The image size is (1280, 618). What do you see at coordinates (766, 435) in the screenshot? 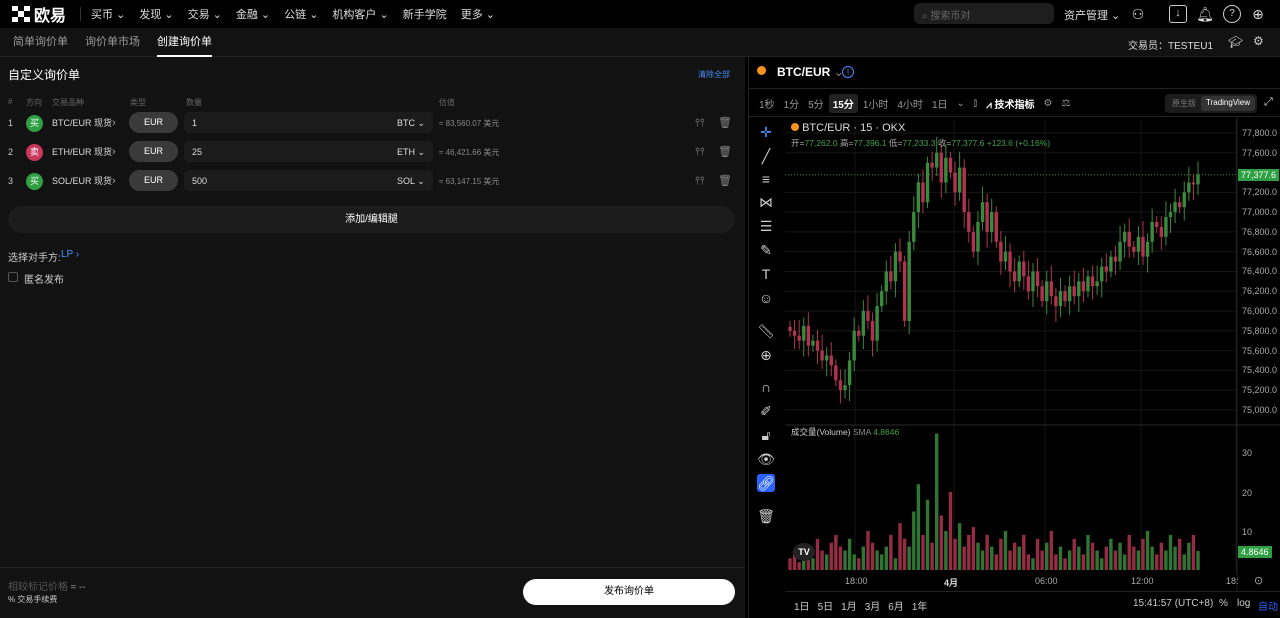
I see `lock-icon: 🔓︎` at bounding box center [766, 435].